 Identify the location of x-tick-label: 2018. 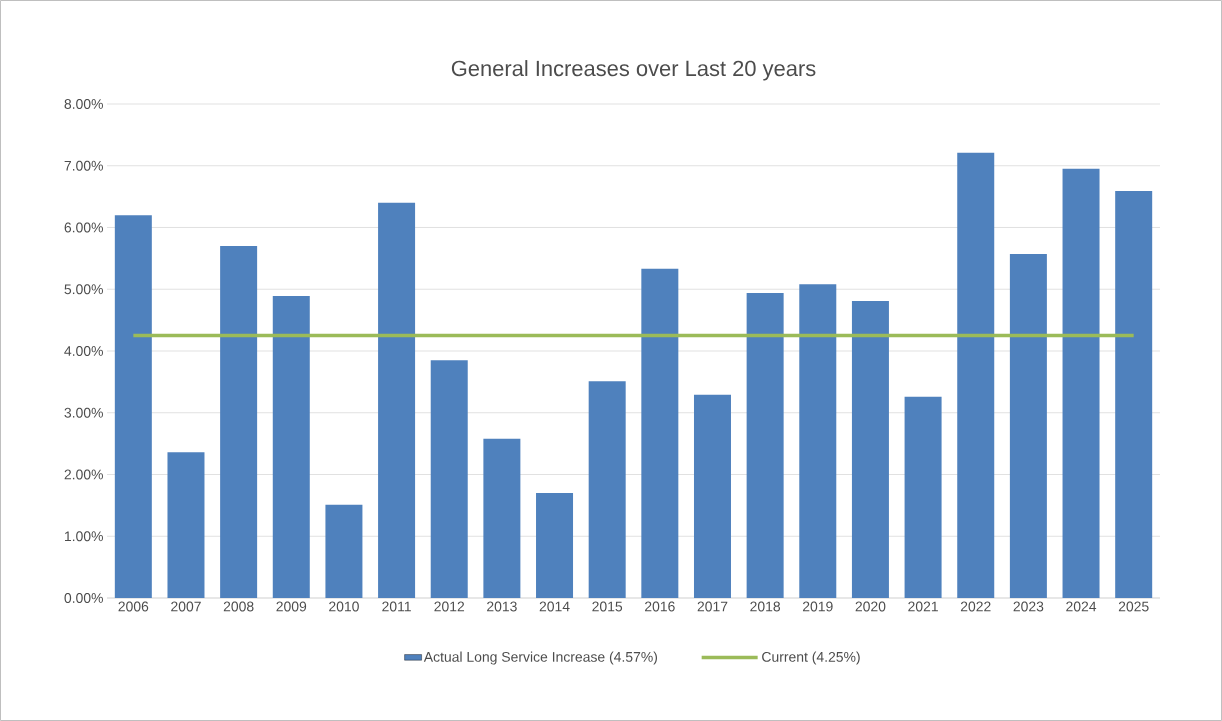
(765, 606).